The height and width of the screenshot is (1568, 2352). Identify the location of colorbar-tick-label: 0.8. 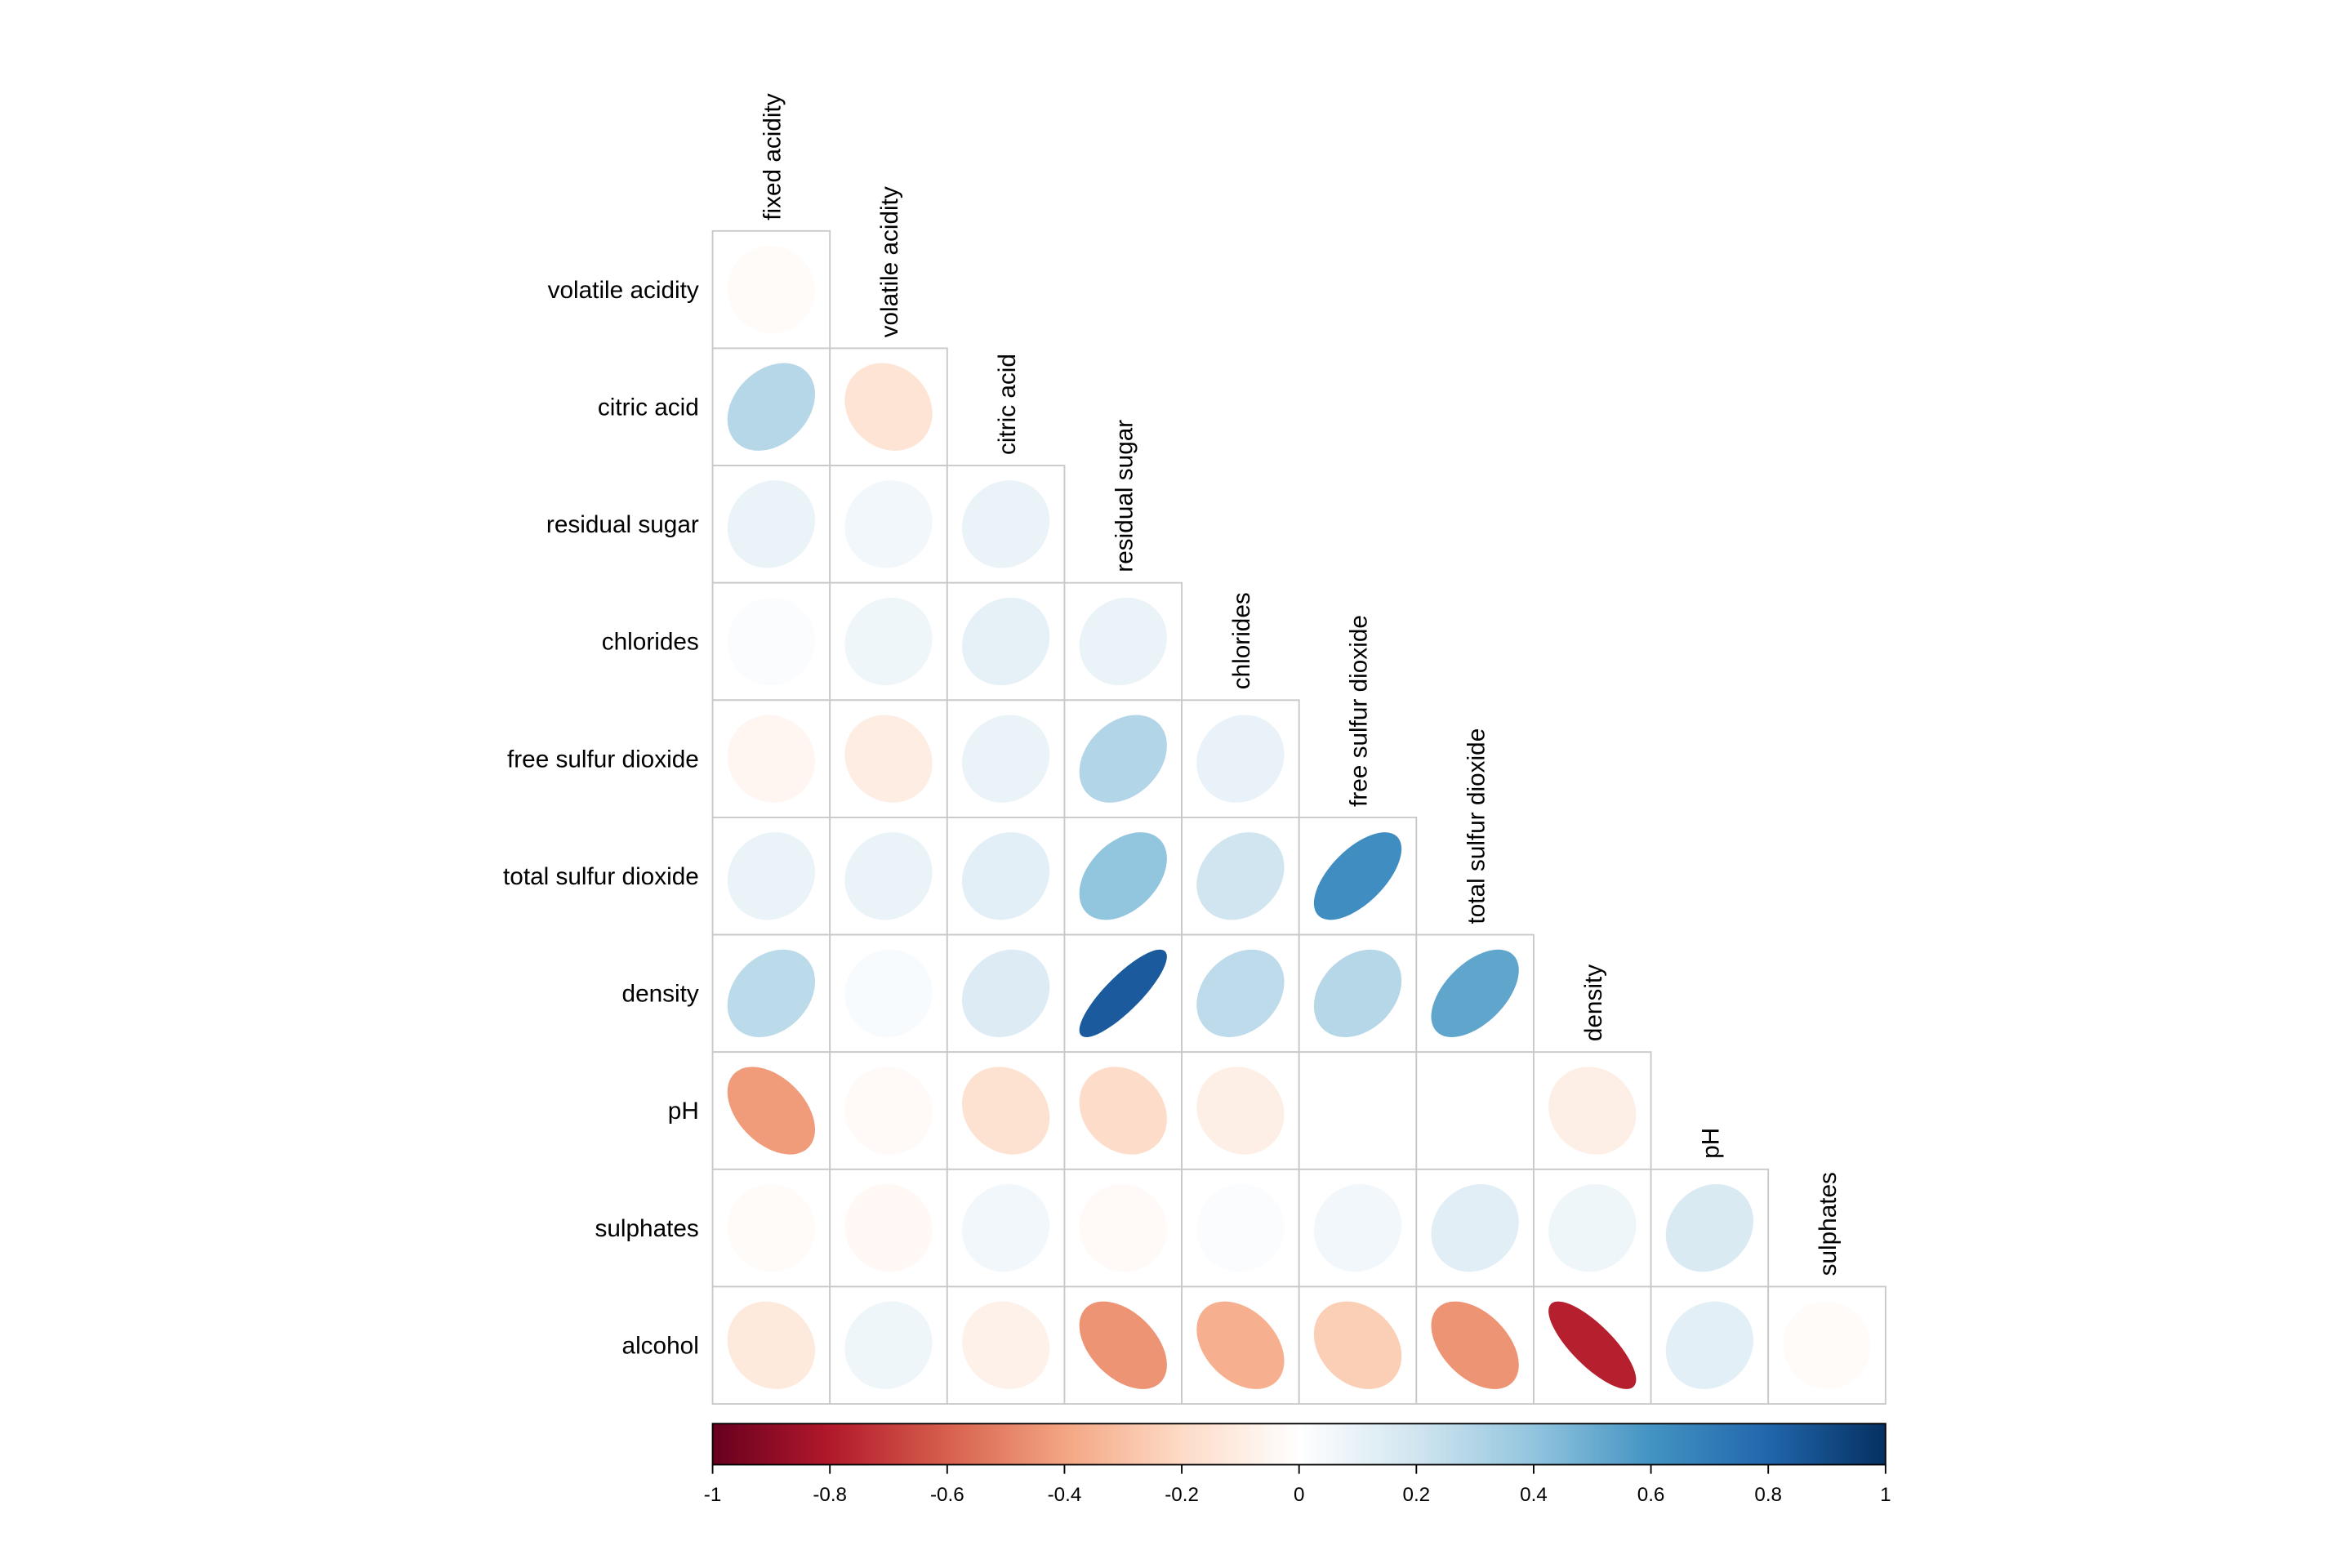
(1768, 1495).